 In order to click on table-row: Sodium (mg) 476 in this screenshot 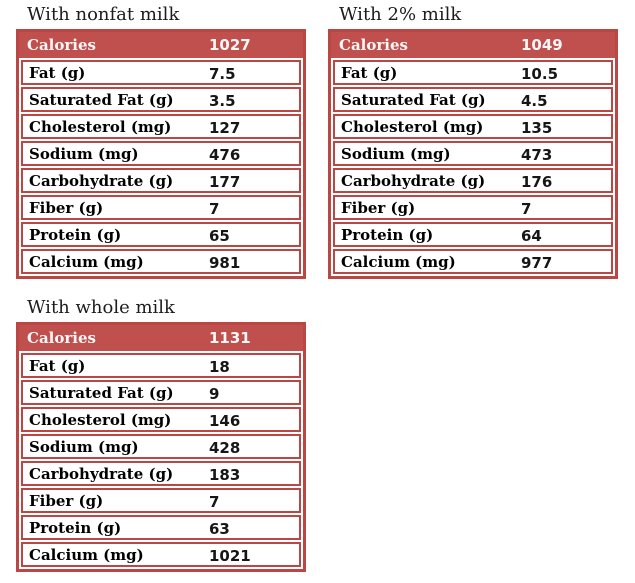, I will do `click(161, 153)`.